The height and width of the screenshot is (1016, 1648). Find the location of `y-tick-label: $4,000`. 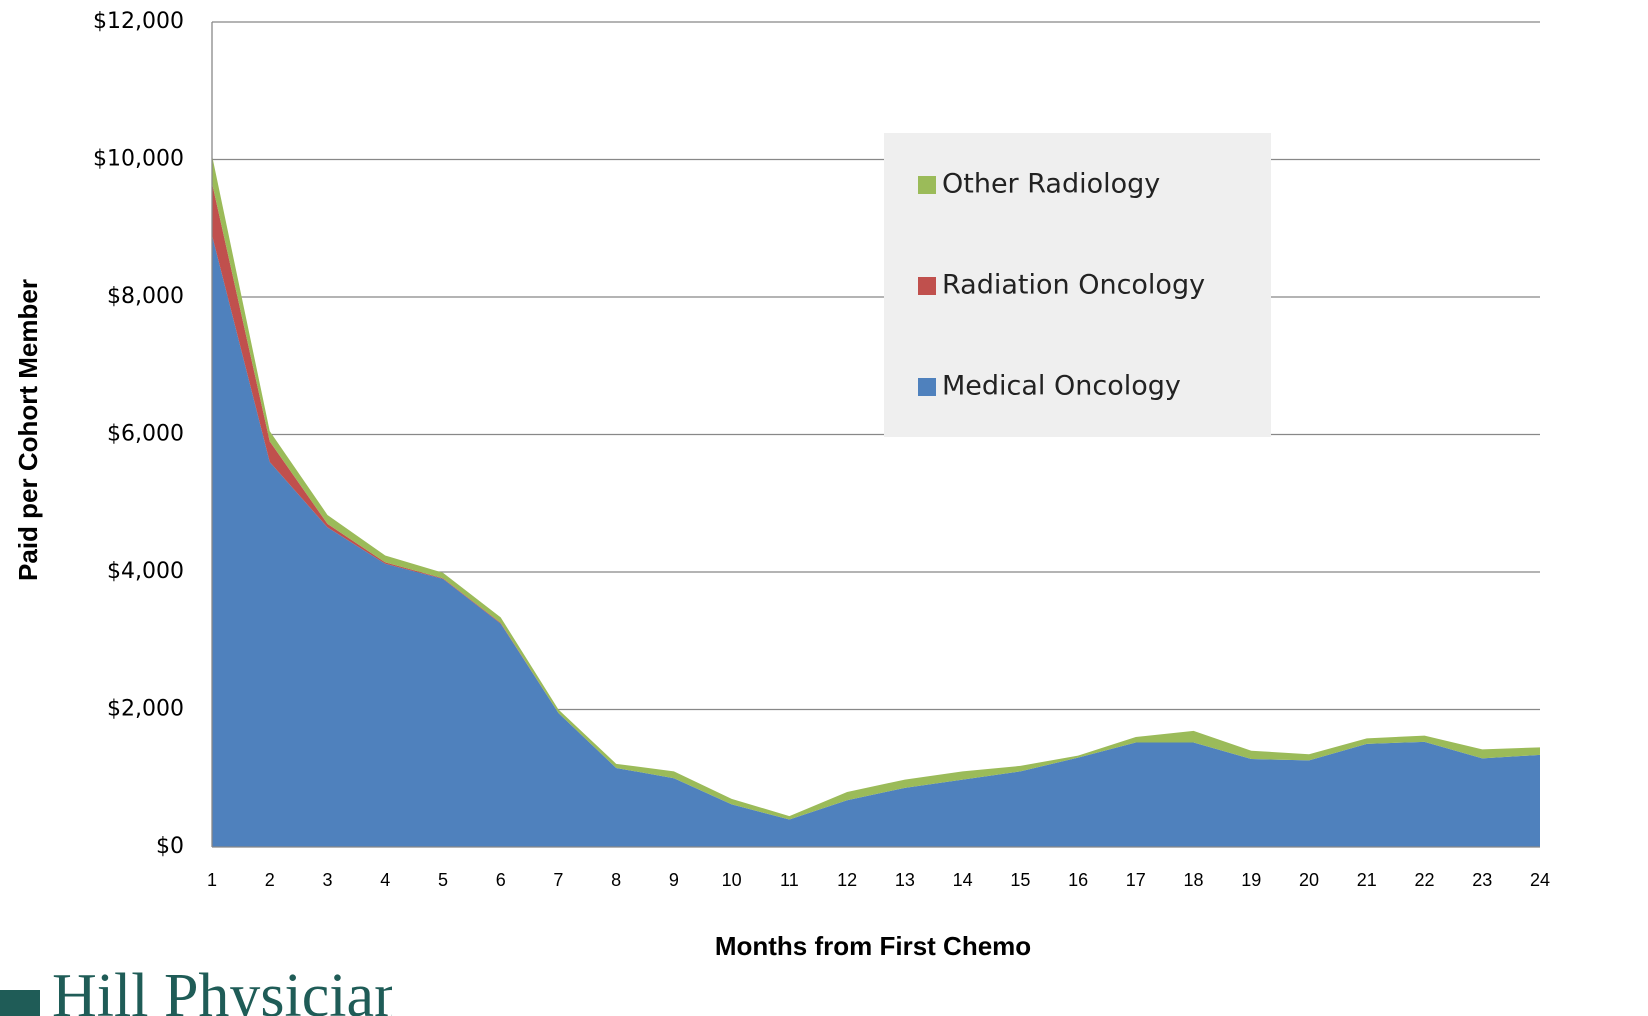

y-tick-label: $4,000 is located at coordinates (145, 571).